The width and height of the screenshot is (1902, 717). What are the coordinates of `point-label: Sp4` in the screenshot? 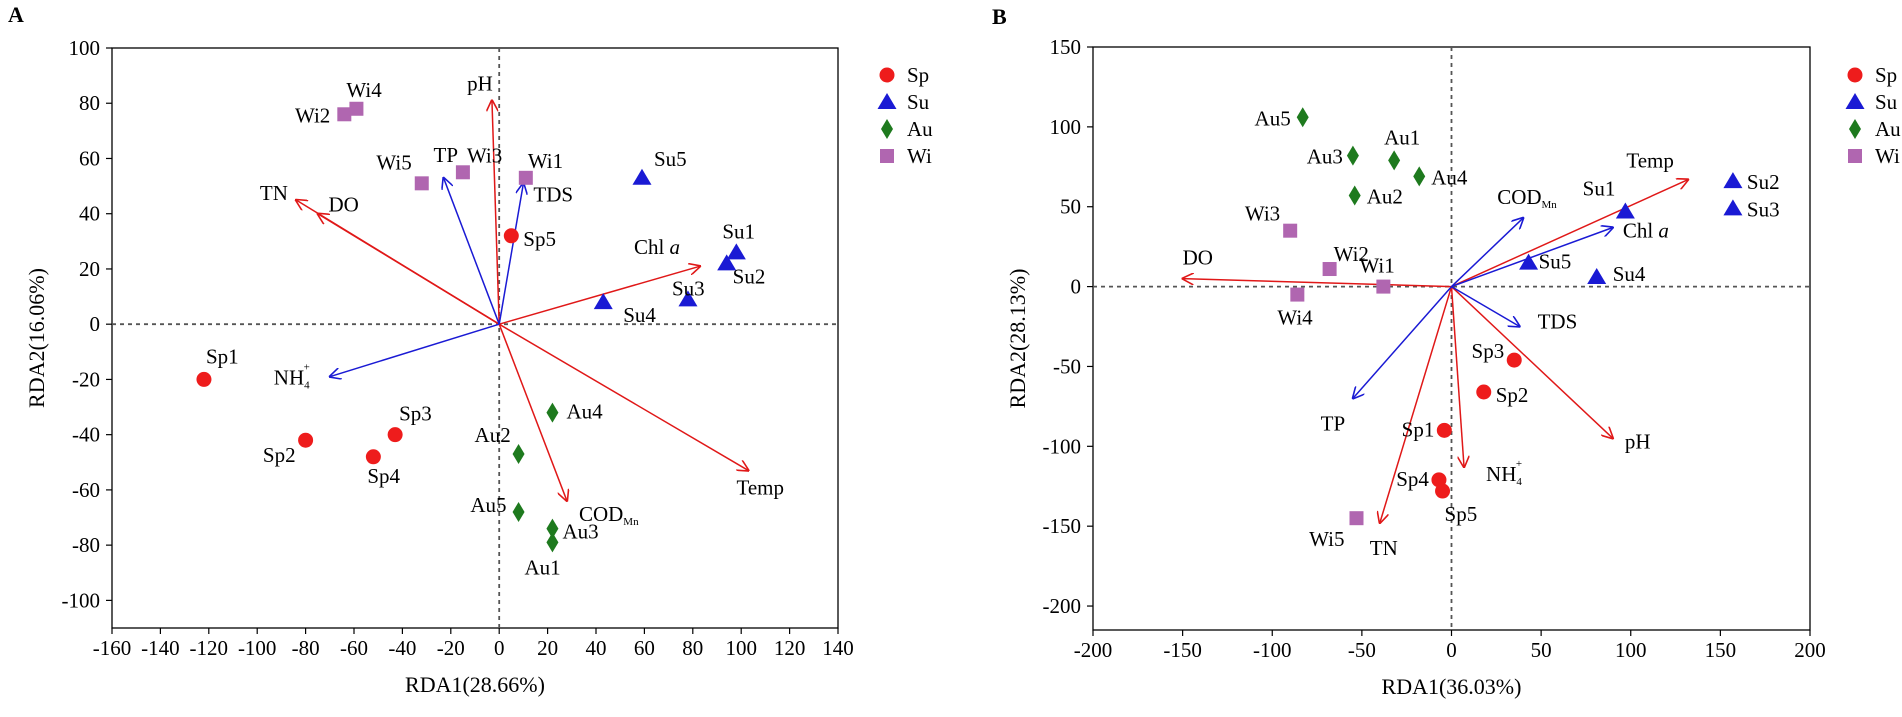 It's located at (1412, 479).